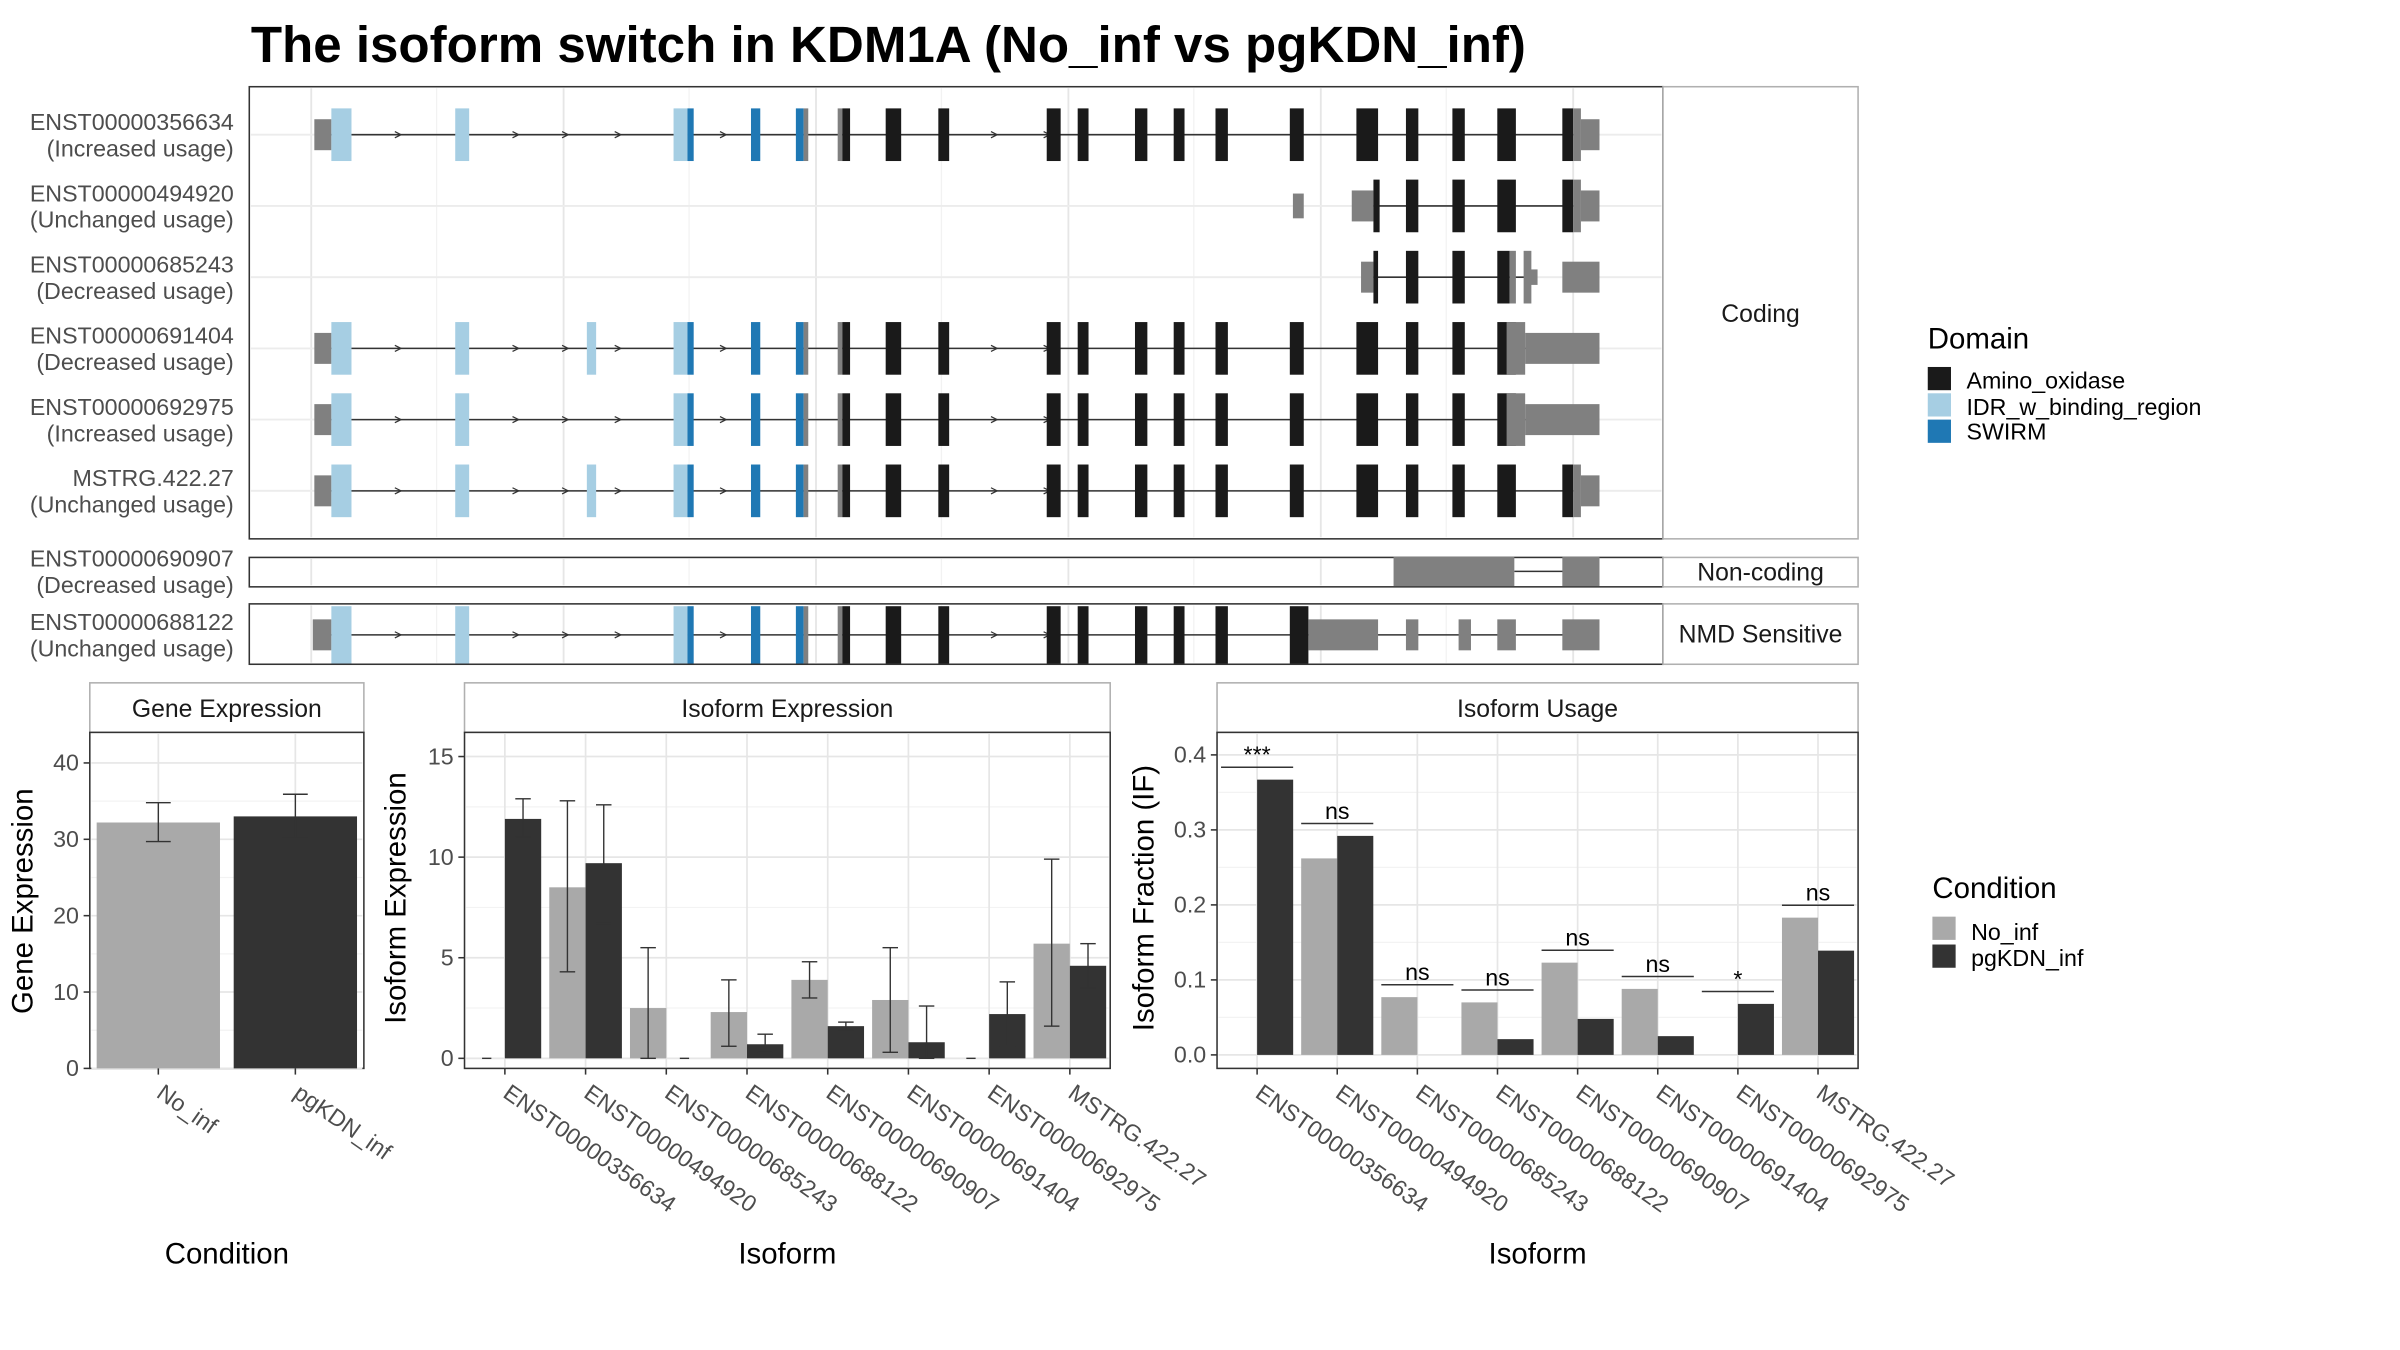  I want to click on y-tick-label: 15, so click(441, 756).